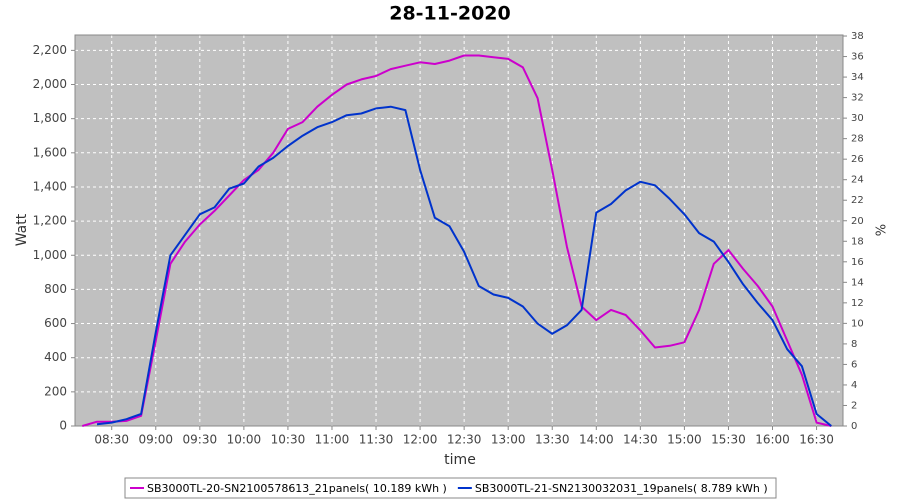 The width and height of the screenshot is (900, 500). I want to click on y2-tick-label: 34, so click(857, 77).